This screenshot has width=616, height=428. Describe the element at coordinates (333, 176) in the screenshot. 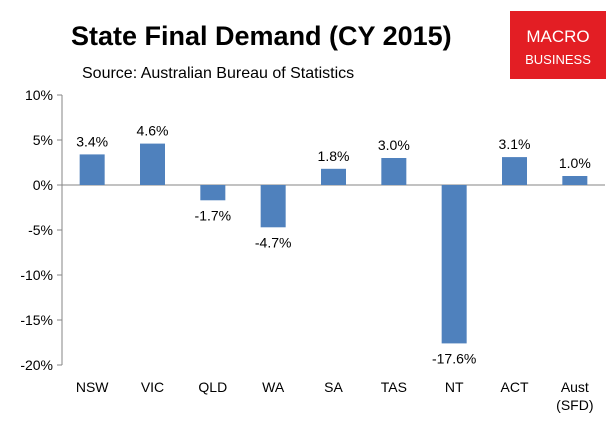

I see `bar-sa` at that location.